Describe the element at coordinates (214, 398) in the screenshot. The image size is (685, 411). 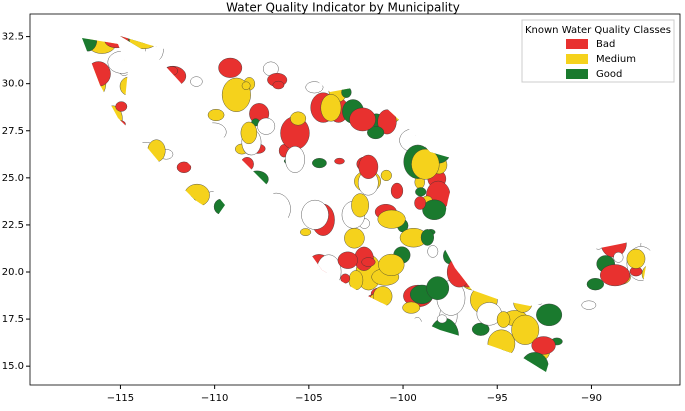
I see `x-tick-label: −110` at that location.